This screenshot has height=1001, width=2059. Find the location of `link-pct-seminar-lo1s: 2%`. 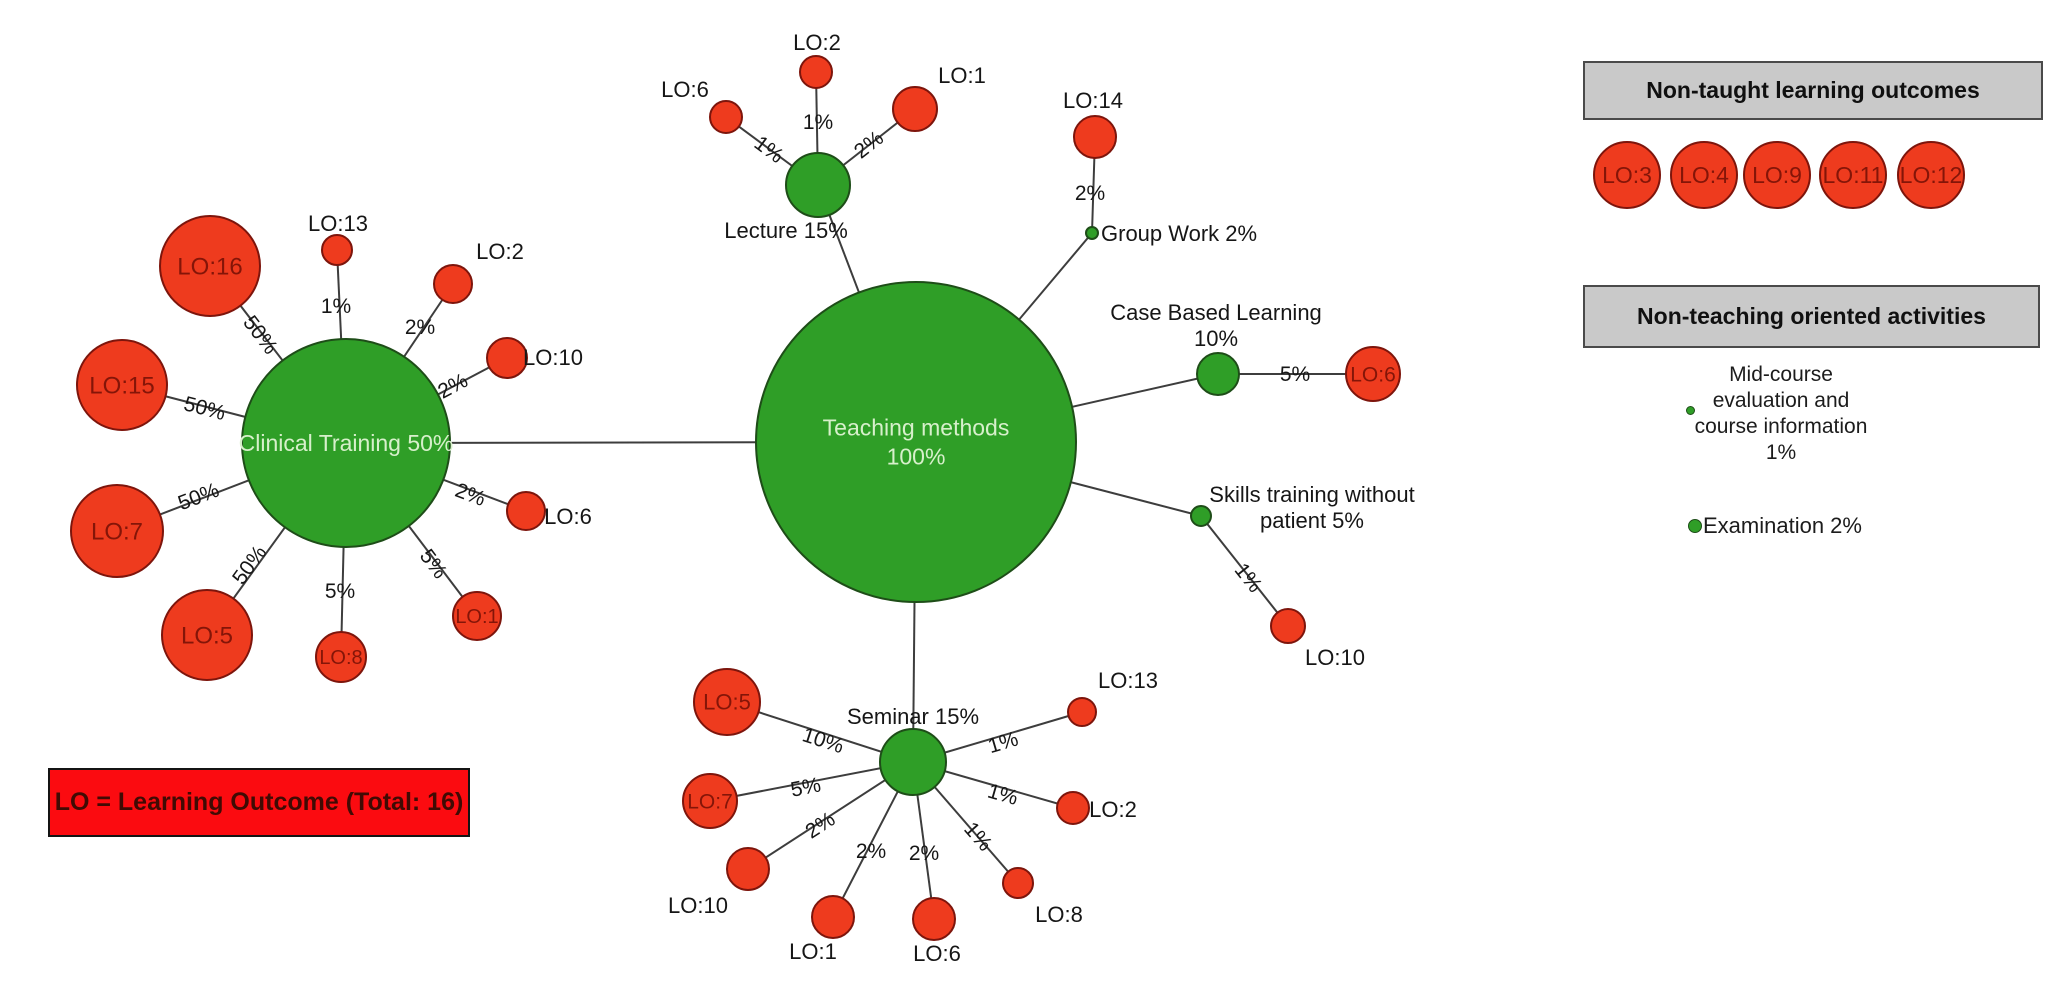

link-pct-seminar-lo1s: 2% is located at coordinates (871, 851).